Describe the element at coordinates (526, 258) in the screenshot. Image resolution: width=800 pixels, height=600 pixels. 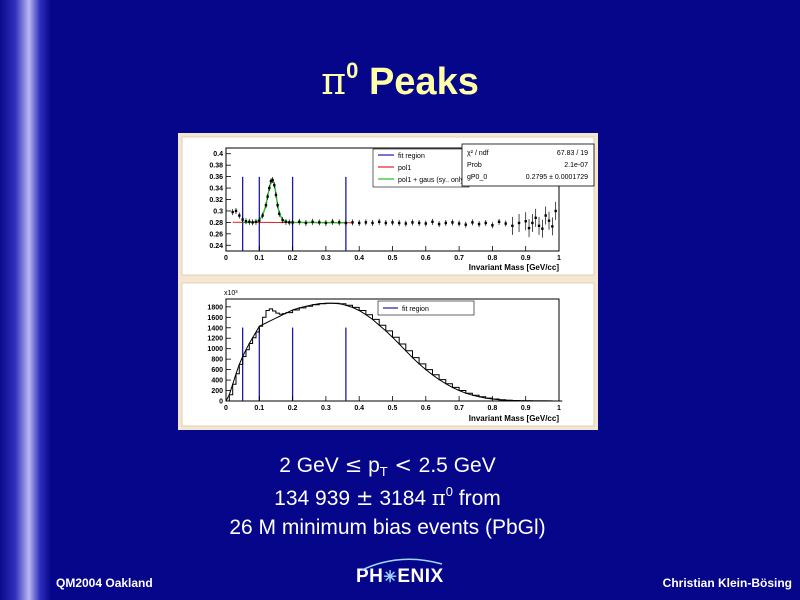
I see `x-tick-label: 0.9` at that location.